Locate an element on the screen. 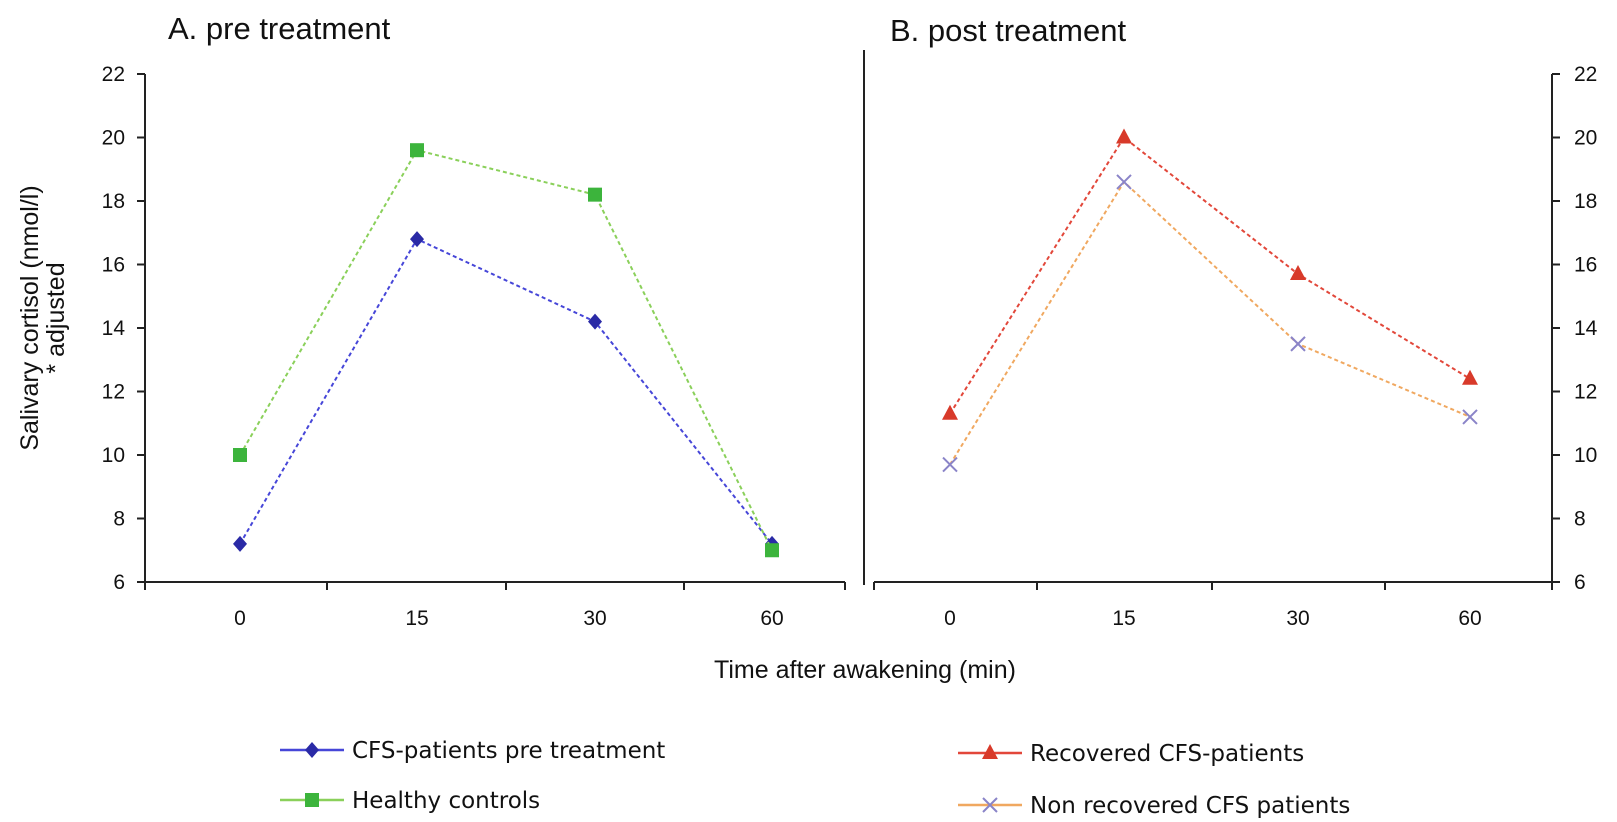 This screenshot has width=1617, height=822. y-axis-title-line1: Salivary cortisol (nmol/l) is located at coordinates (30, 317).